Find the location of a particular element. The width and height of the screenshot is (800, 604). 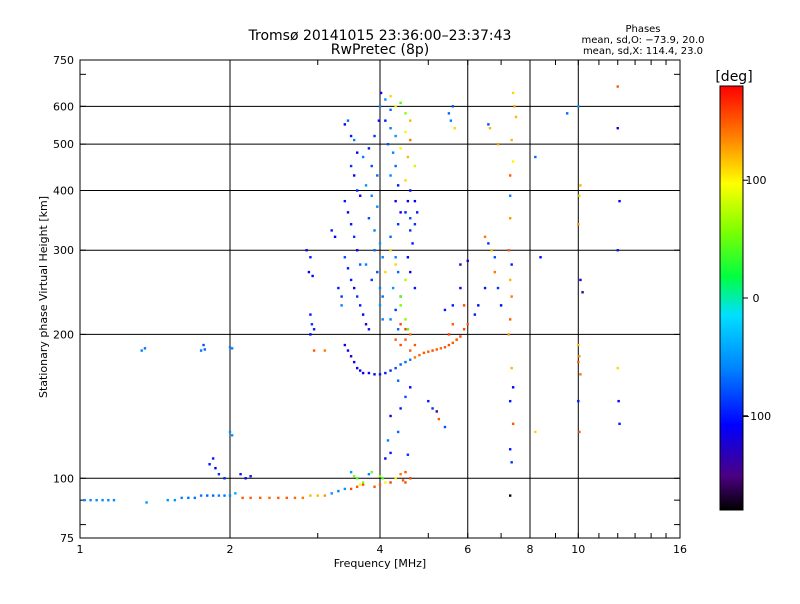

stats-line-o: mean, sd,O: −73.9, 20.0 is located at coordinates (643, 40).